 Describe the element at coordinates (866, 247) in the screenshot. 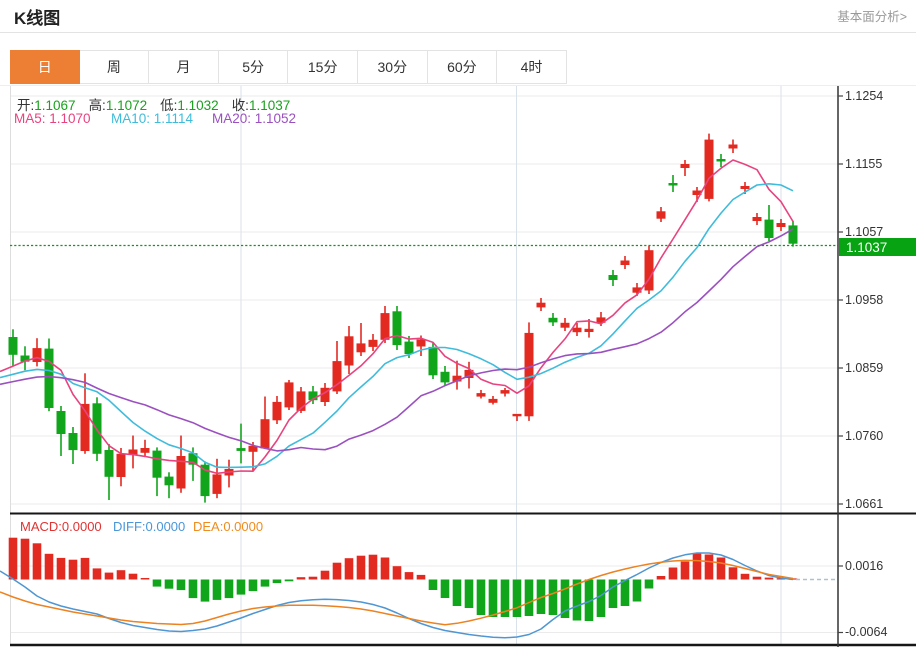

I see `svg-text: 1.1037` at that location.